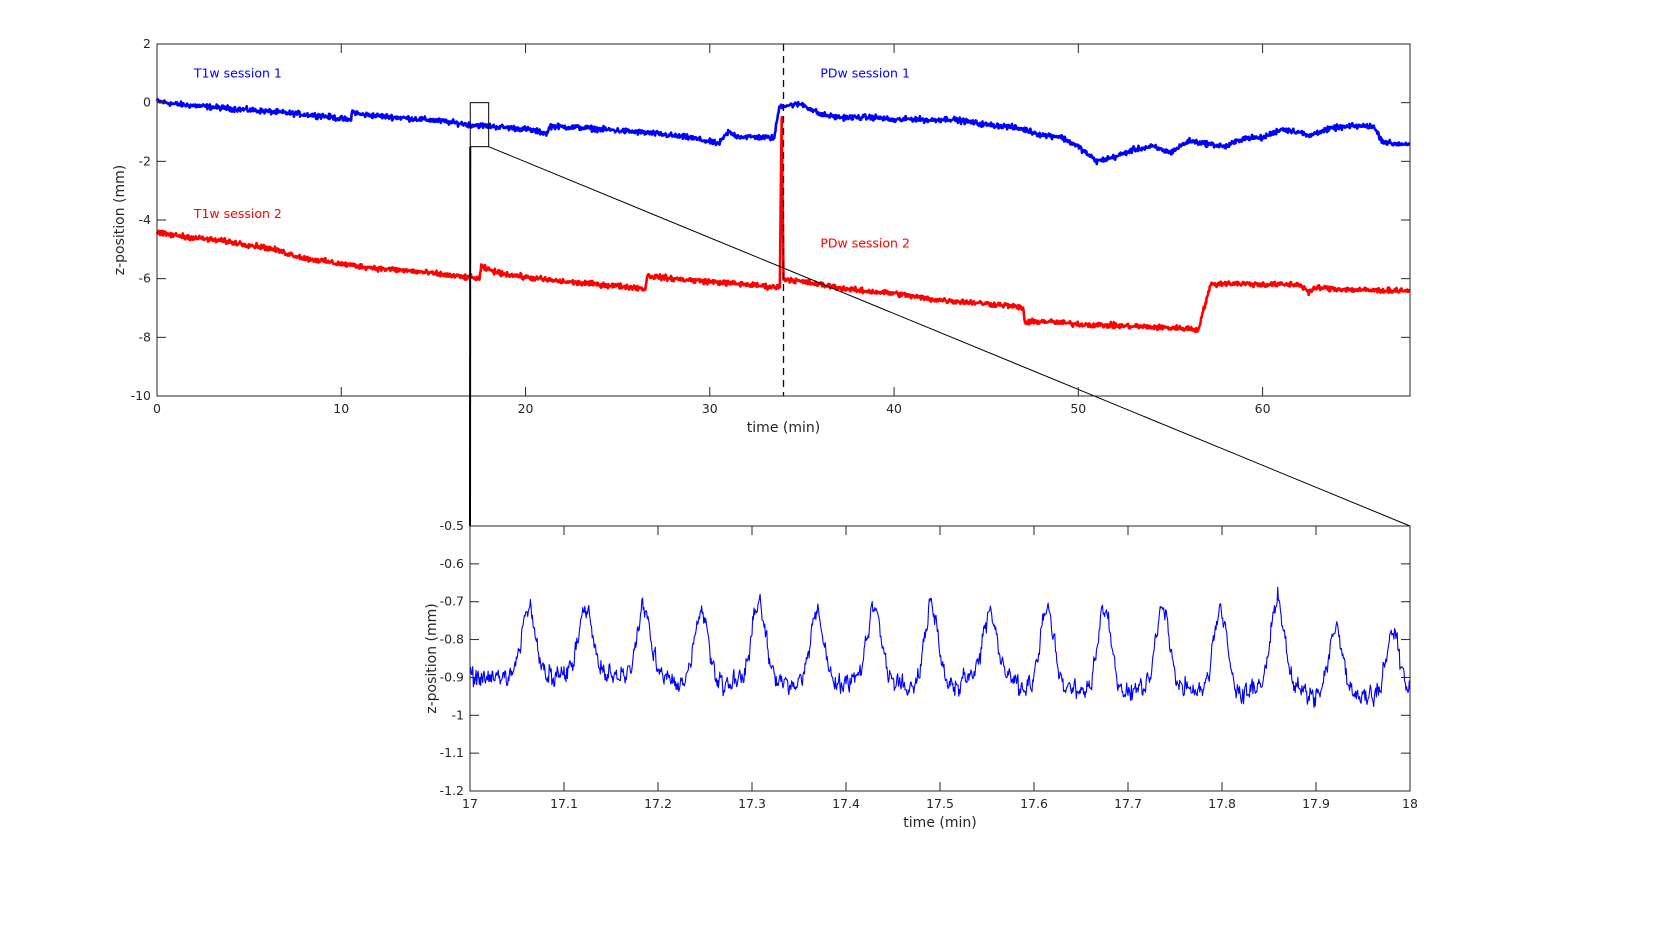 The height and width of the screenshot is (942, 1680). What do you see at coordinates (141, 395) in the screenshot?
I see `main-ytick-label-0: -10` at bounding box center [141, 395].